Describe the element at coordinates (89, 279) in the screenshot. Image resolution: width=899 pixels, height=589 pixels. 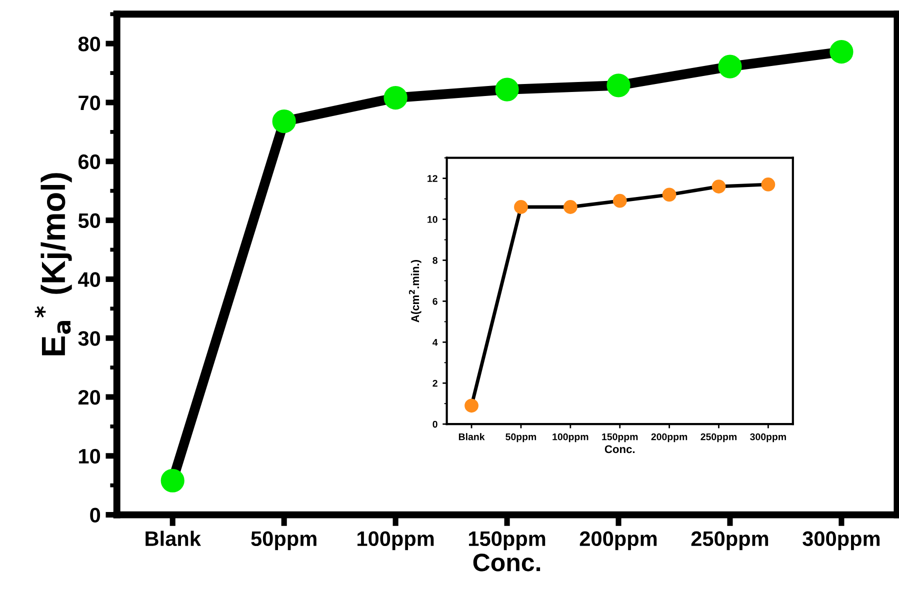
I see `y-tick-label: 40` at that location.